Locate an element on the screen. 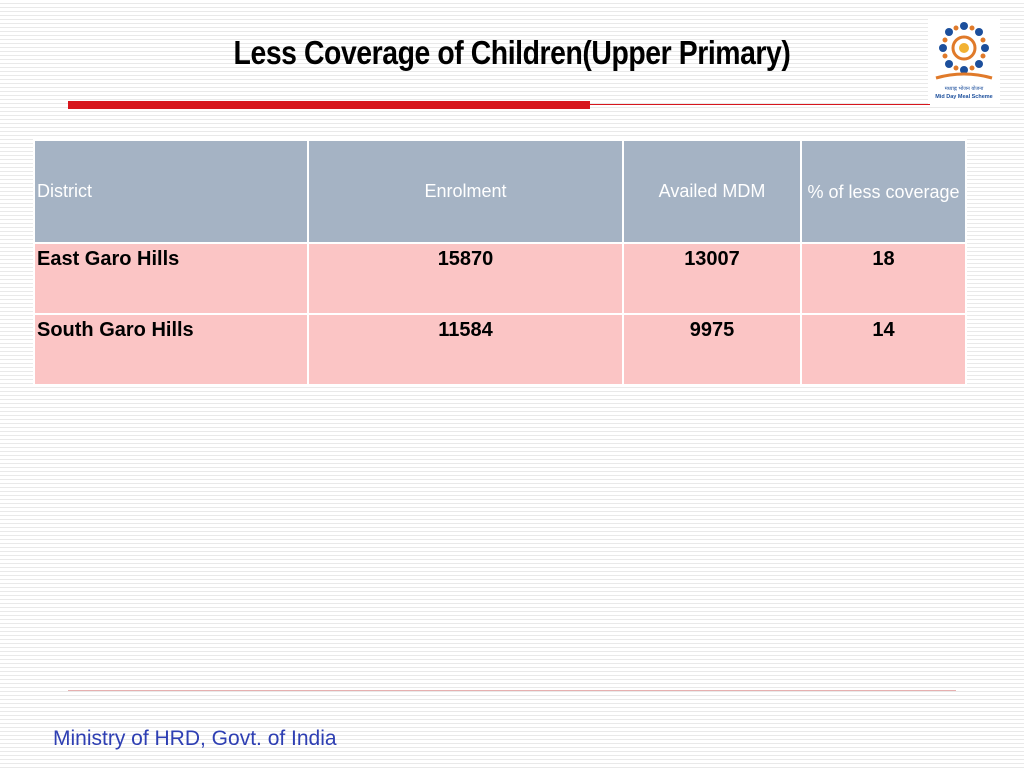 The width and height of the screenshot is (1024, 768). slide-title: Less Coverage of Children(Upper Primary) is located at coordinates (512, 52).